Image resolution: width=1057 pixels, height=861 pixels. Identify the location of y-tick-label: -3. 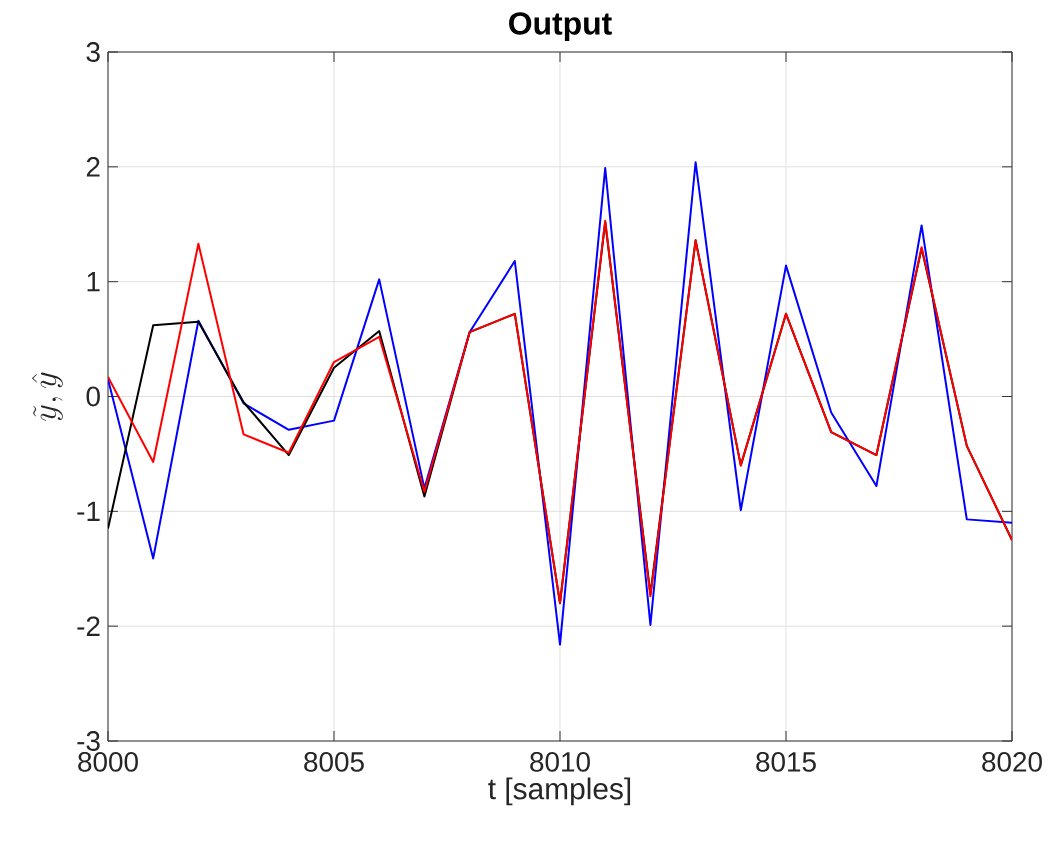
(88, 741).